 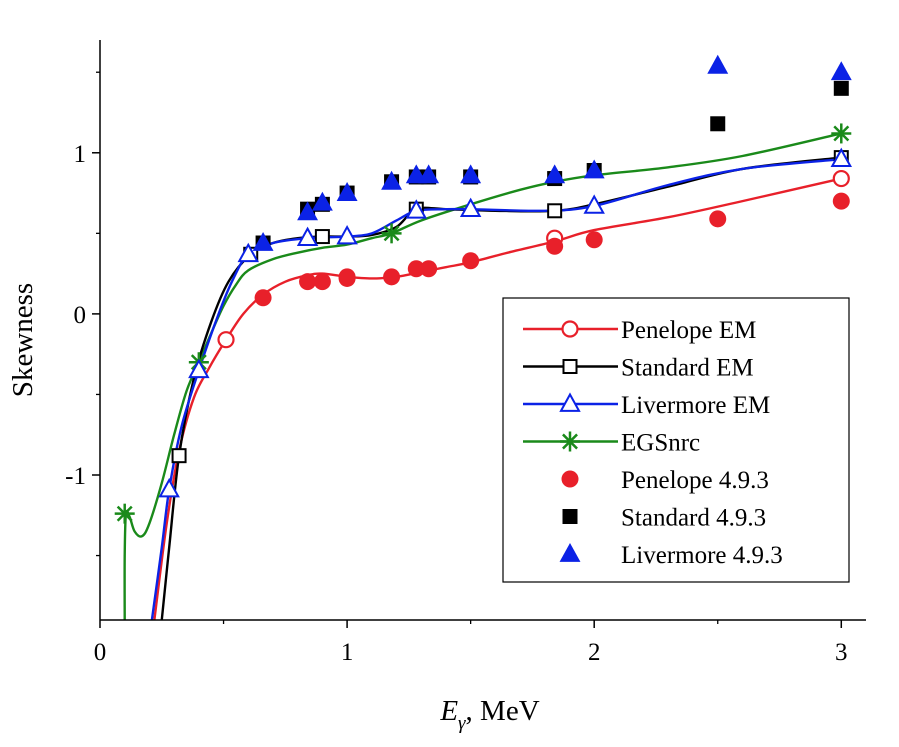 What do you see at coordinates (347, 652) in the screenshot?
I see `x-tick-label: 1` at bounding box center [347, 652].